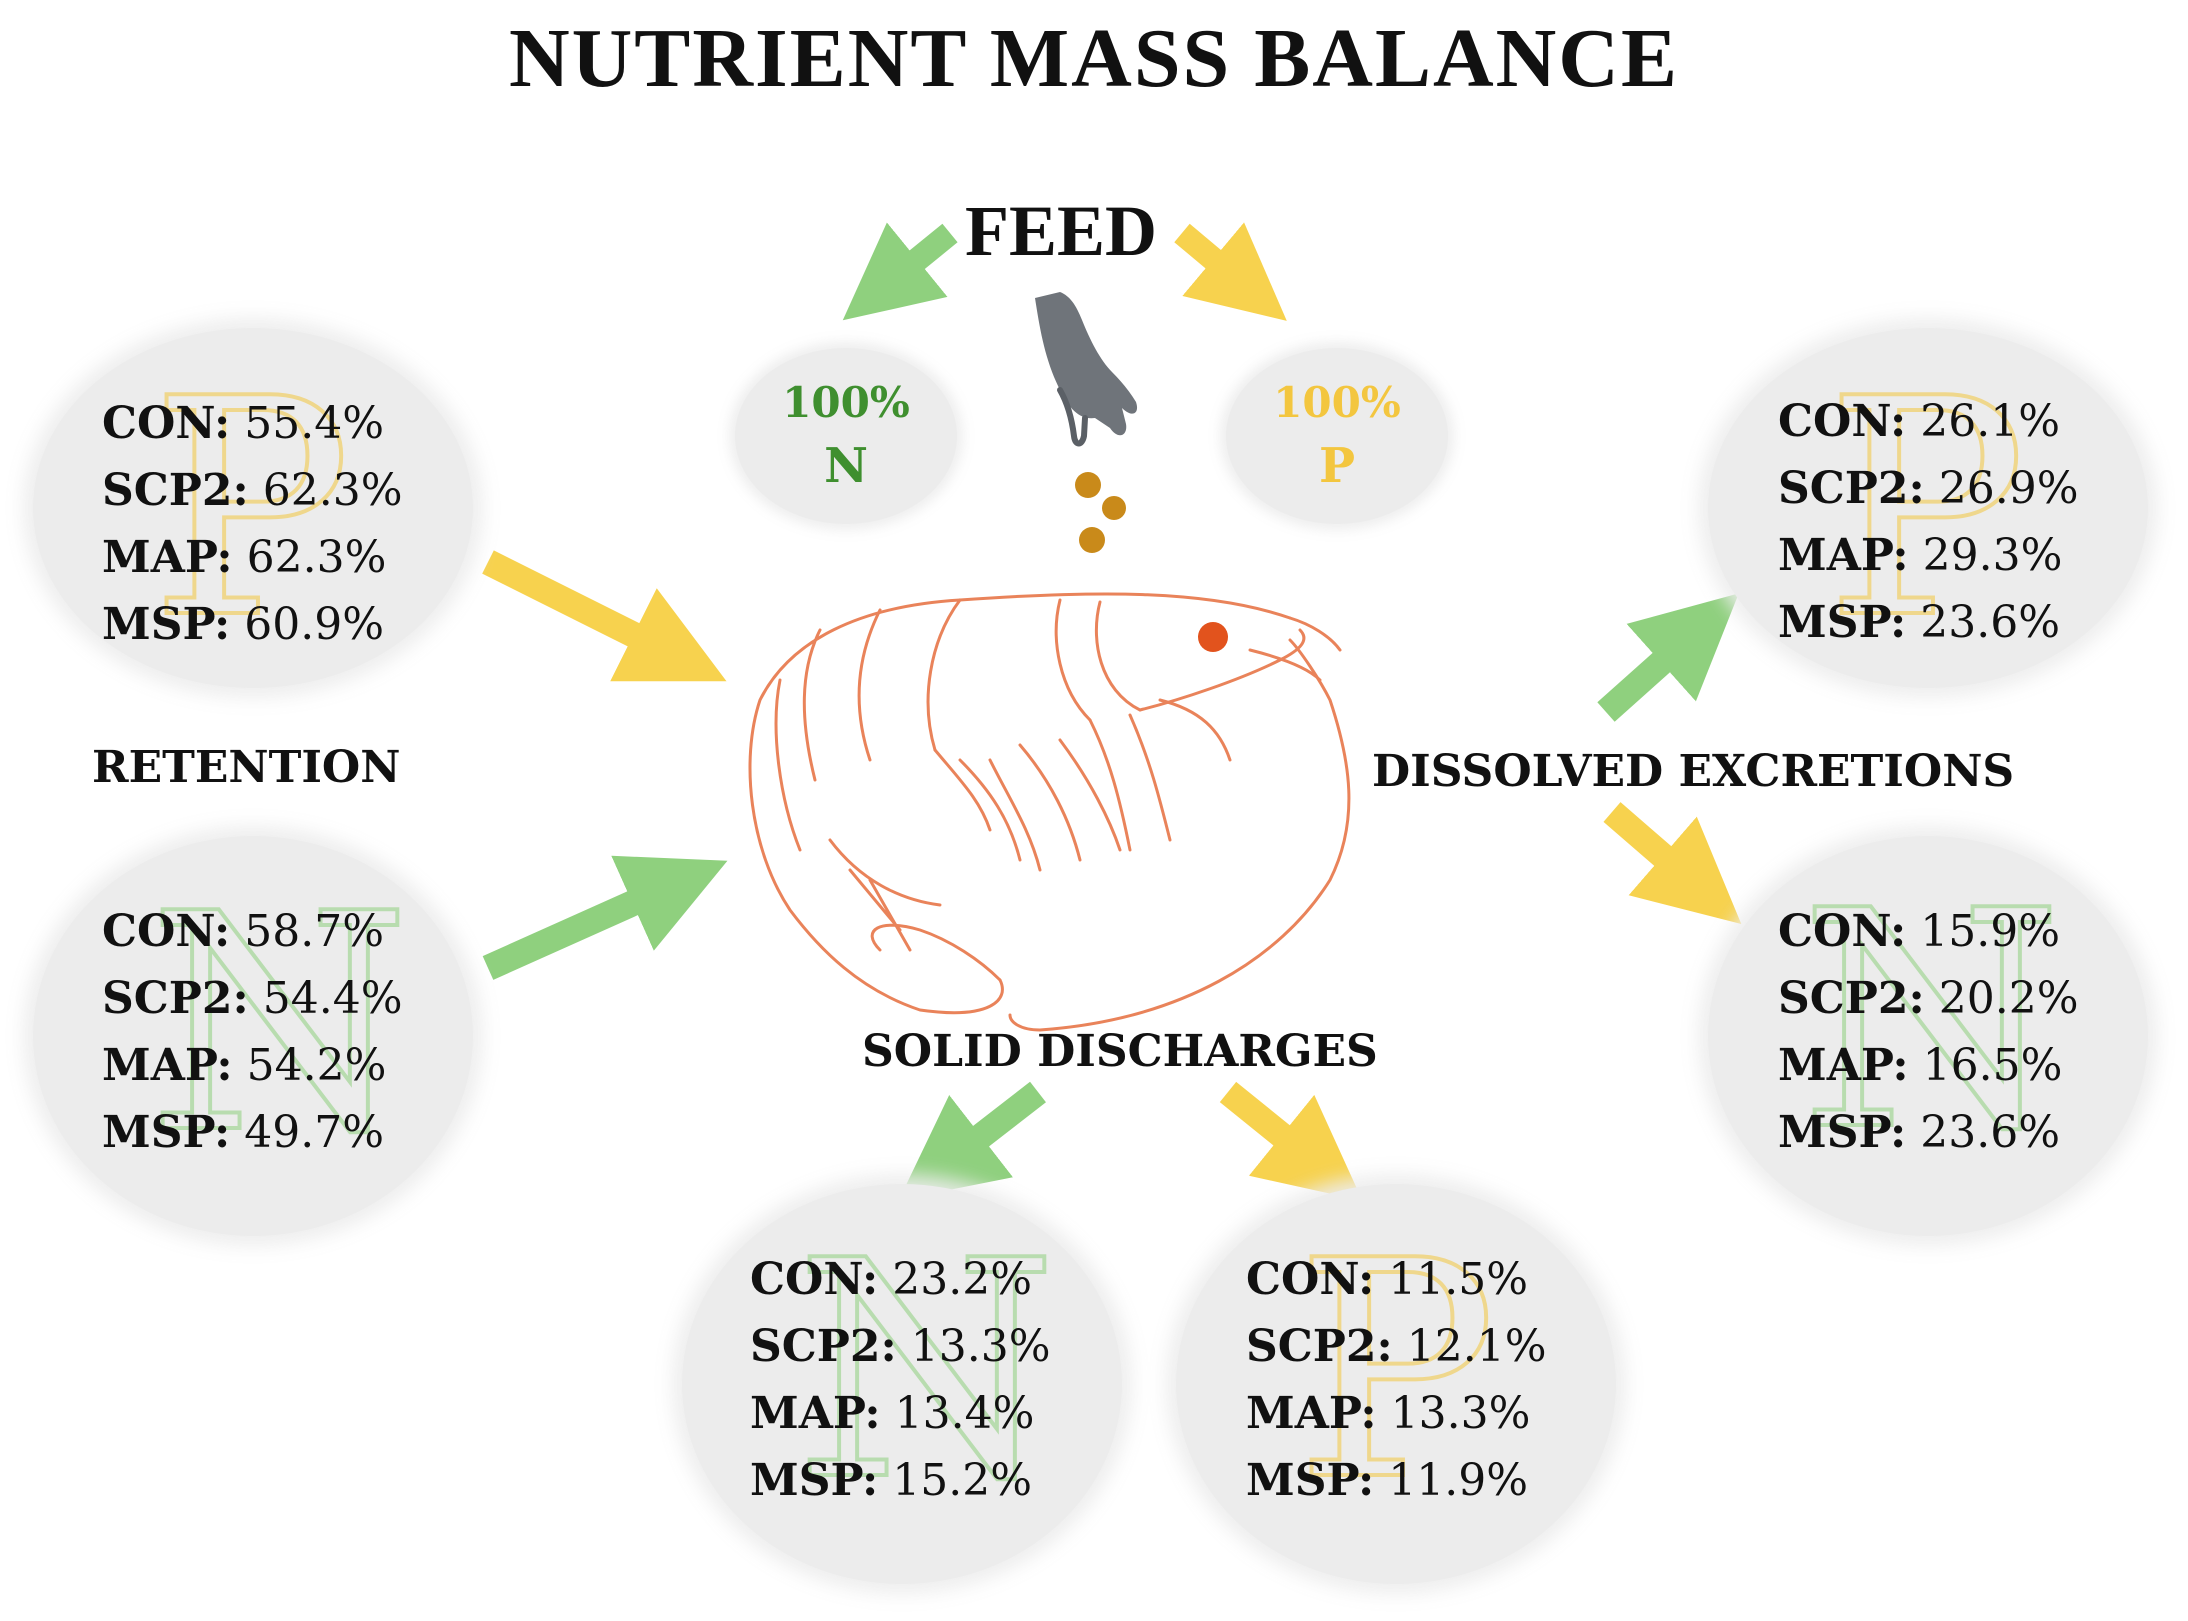 The height and width of the screenshot is (1621, 2188). I want to click on dissolved-n-arrow, so click(1672, 863).